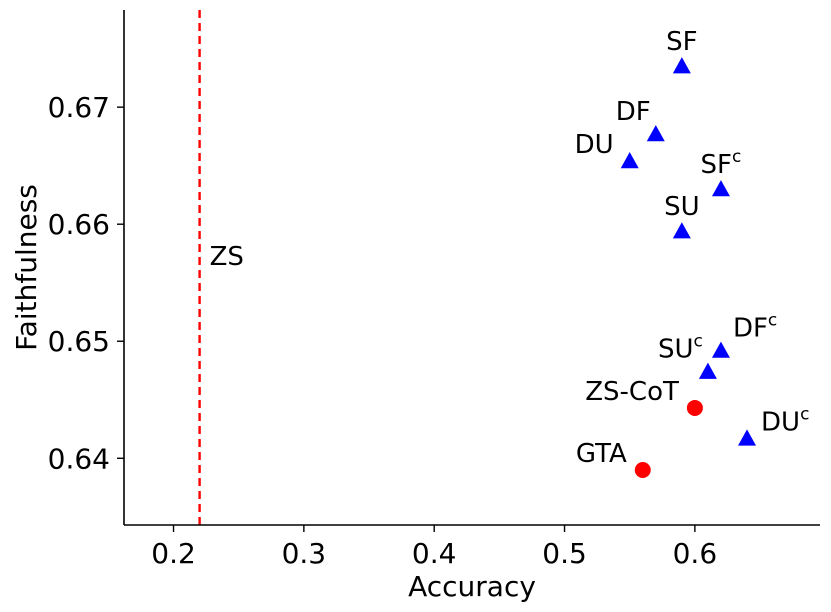  I want to click on du-c-label-text: DU, so click(780, 422).